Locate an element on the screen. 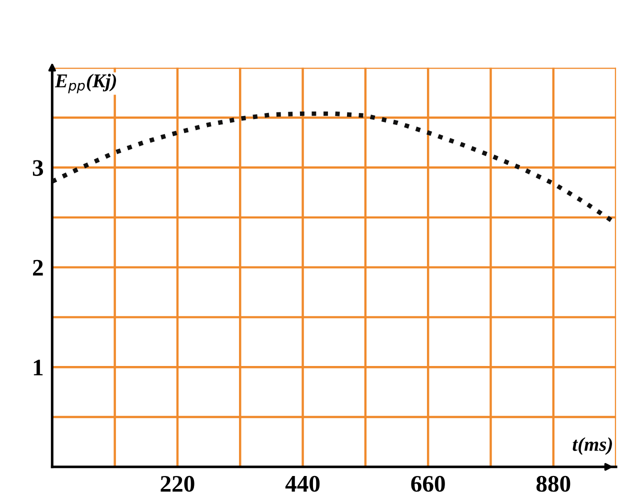  x-tick-label: 220 is located at coordinates (177, 484).